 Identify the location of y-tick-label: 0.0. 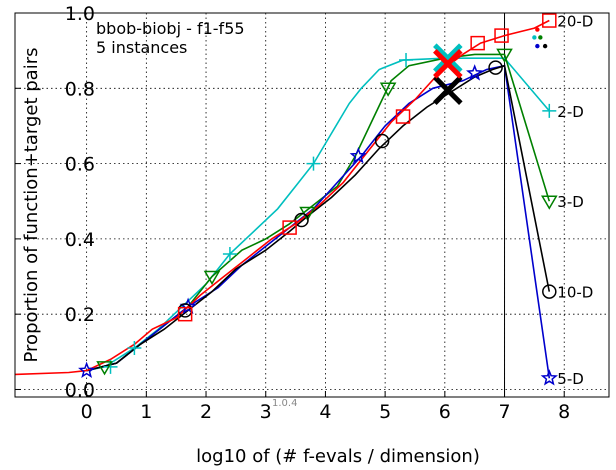
(80, 390).